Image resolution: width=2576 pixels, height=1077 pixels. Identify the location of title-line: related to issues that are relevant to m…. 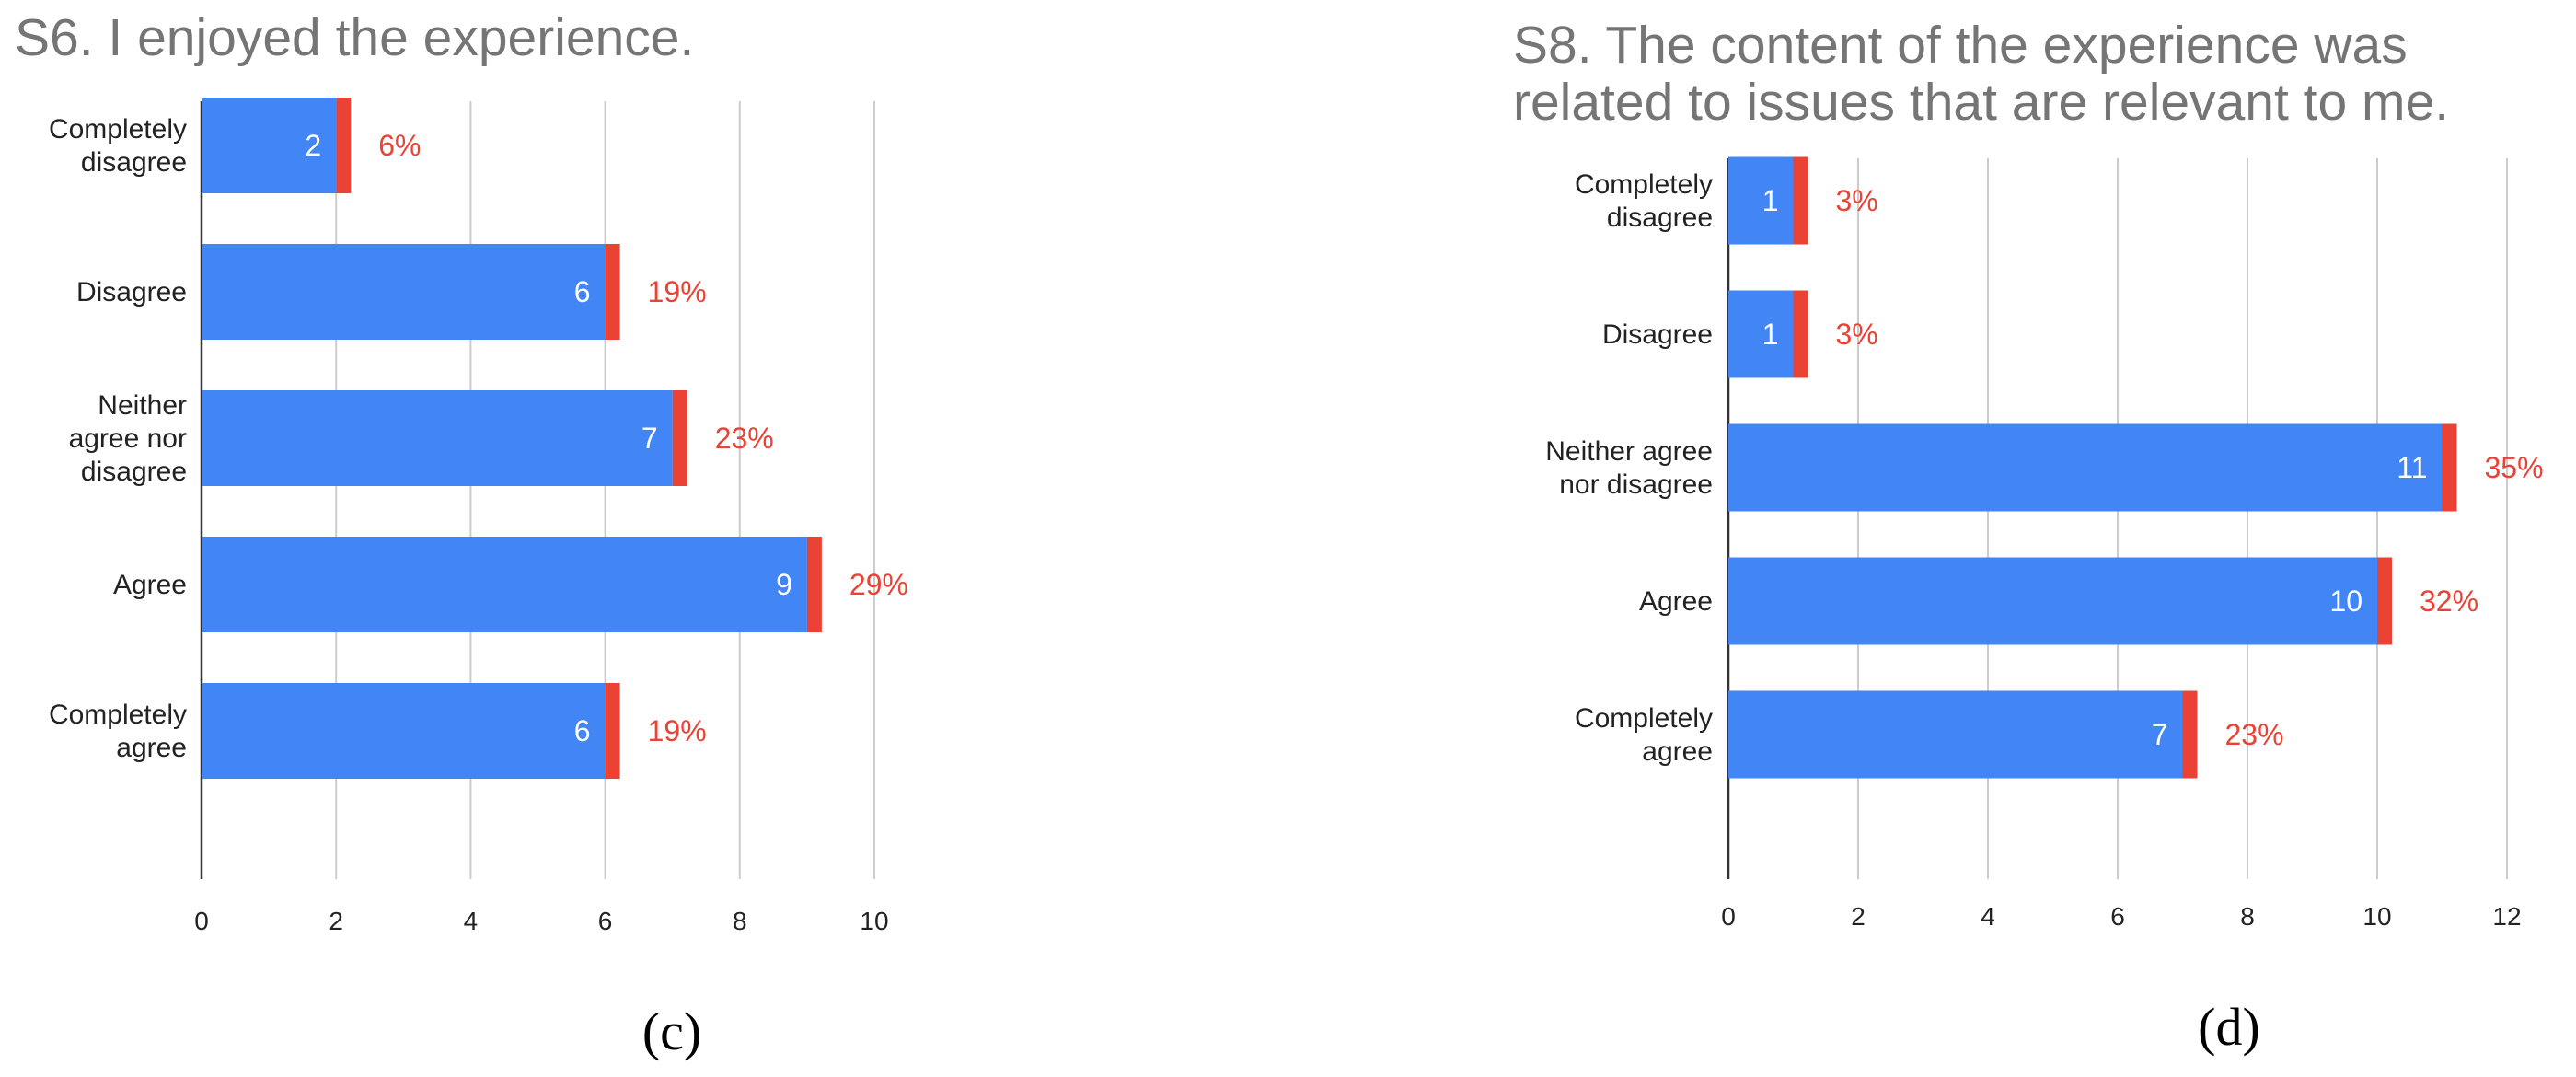
(1981, 102).